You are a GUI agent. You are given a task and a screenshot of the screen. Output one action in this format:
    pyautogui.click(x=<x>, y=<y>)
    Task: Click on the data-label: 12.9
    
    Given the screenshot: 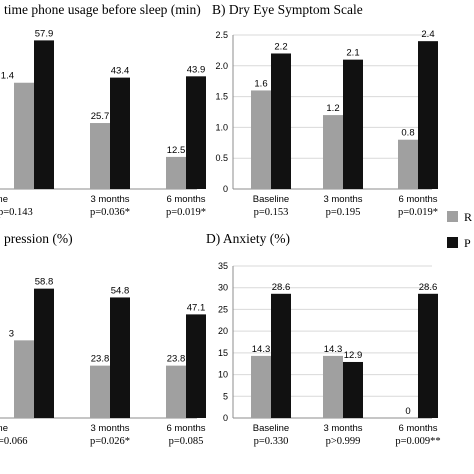 What is the action you would take?
    pyautogui.click(x=353, y=355)
    